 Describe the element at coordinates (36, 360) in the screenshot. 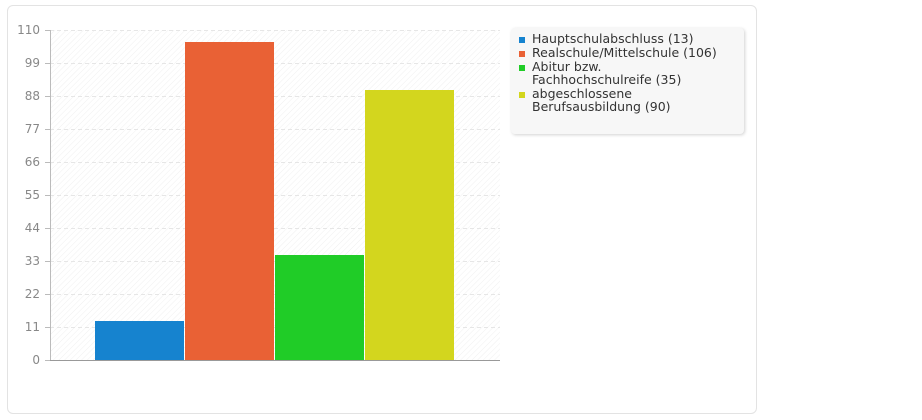

I see `y-tick-label: 0` at that location.